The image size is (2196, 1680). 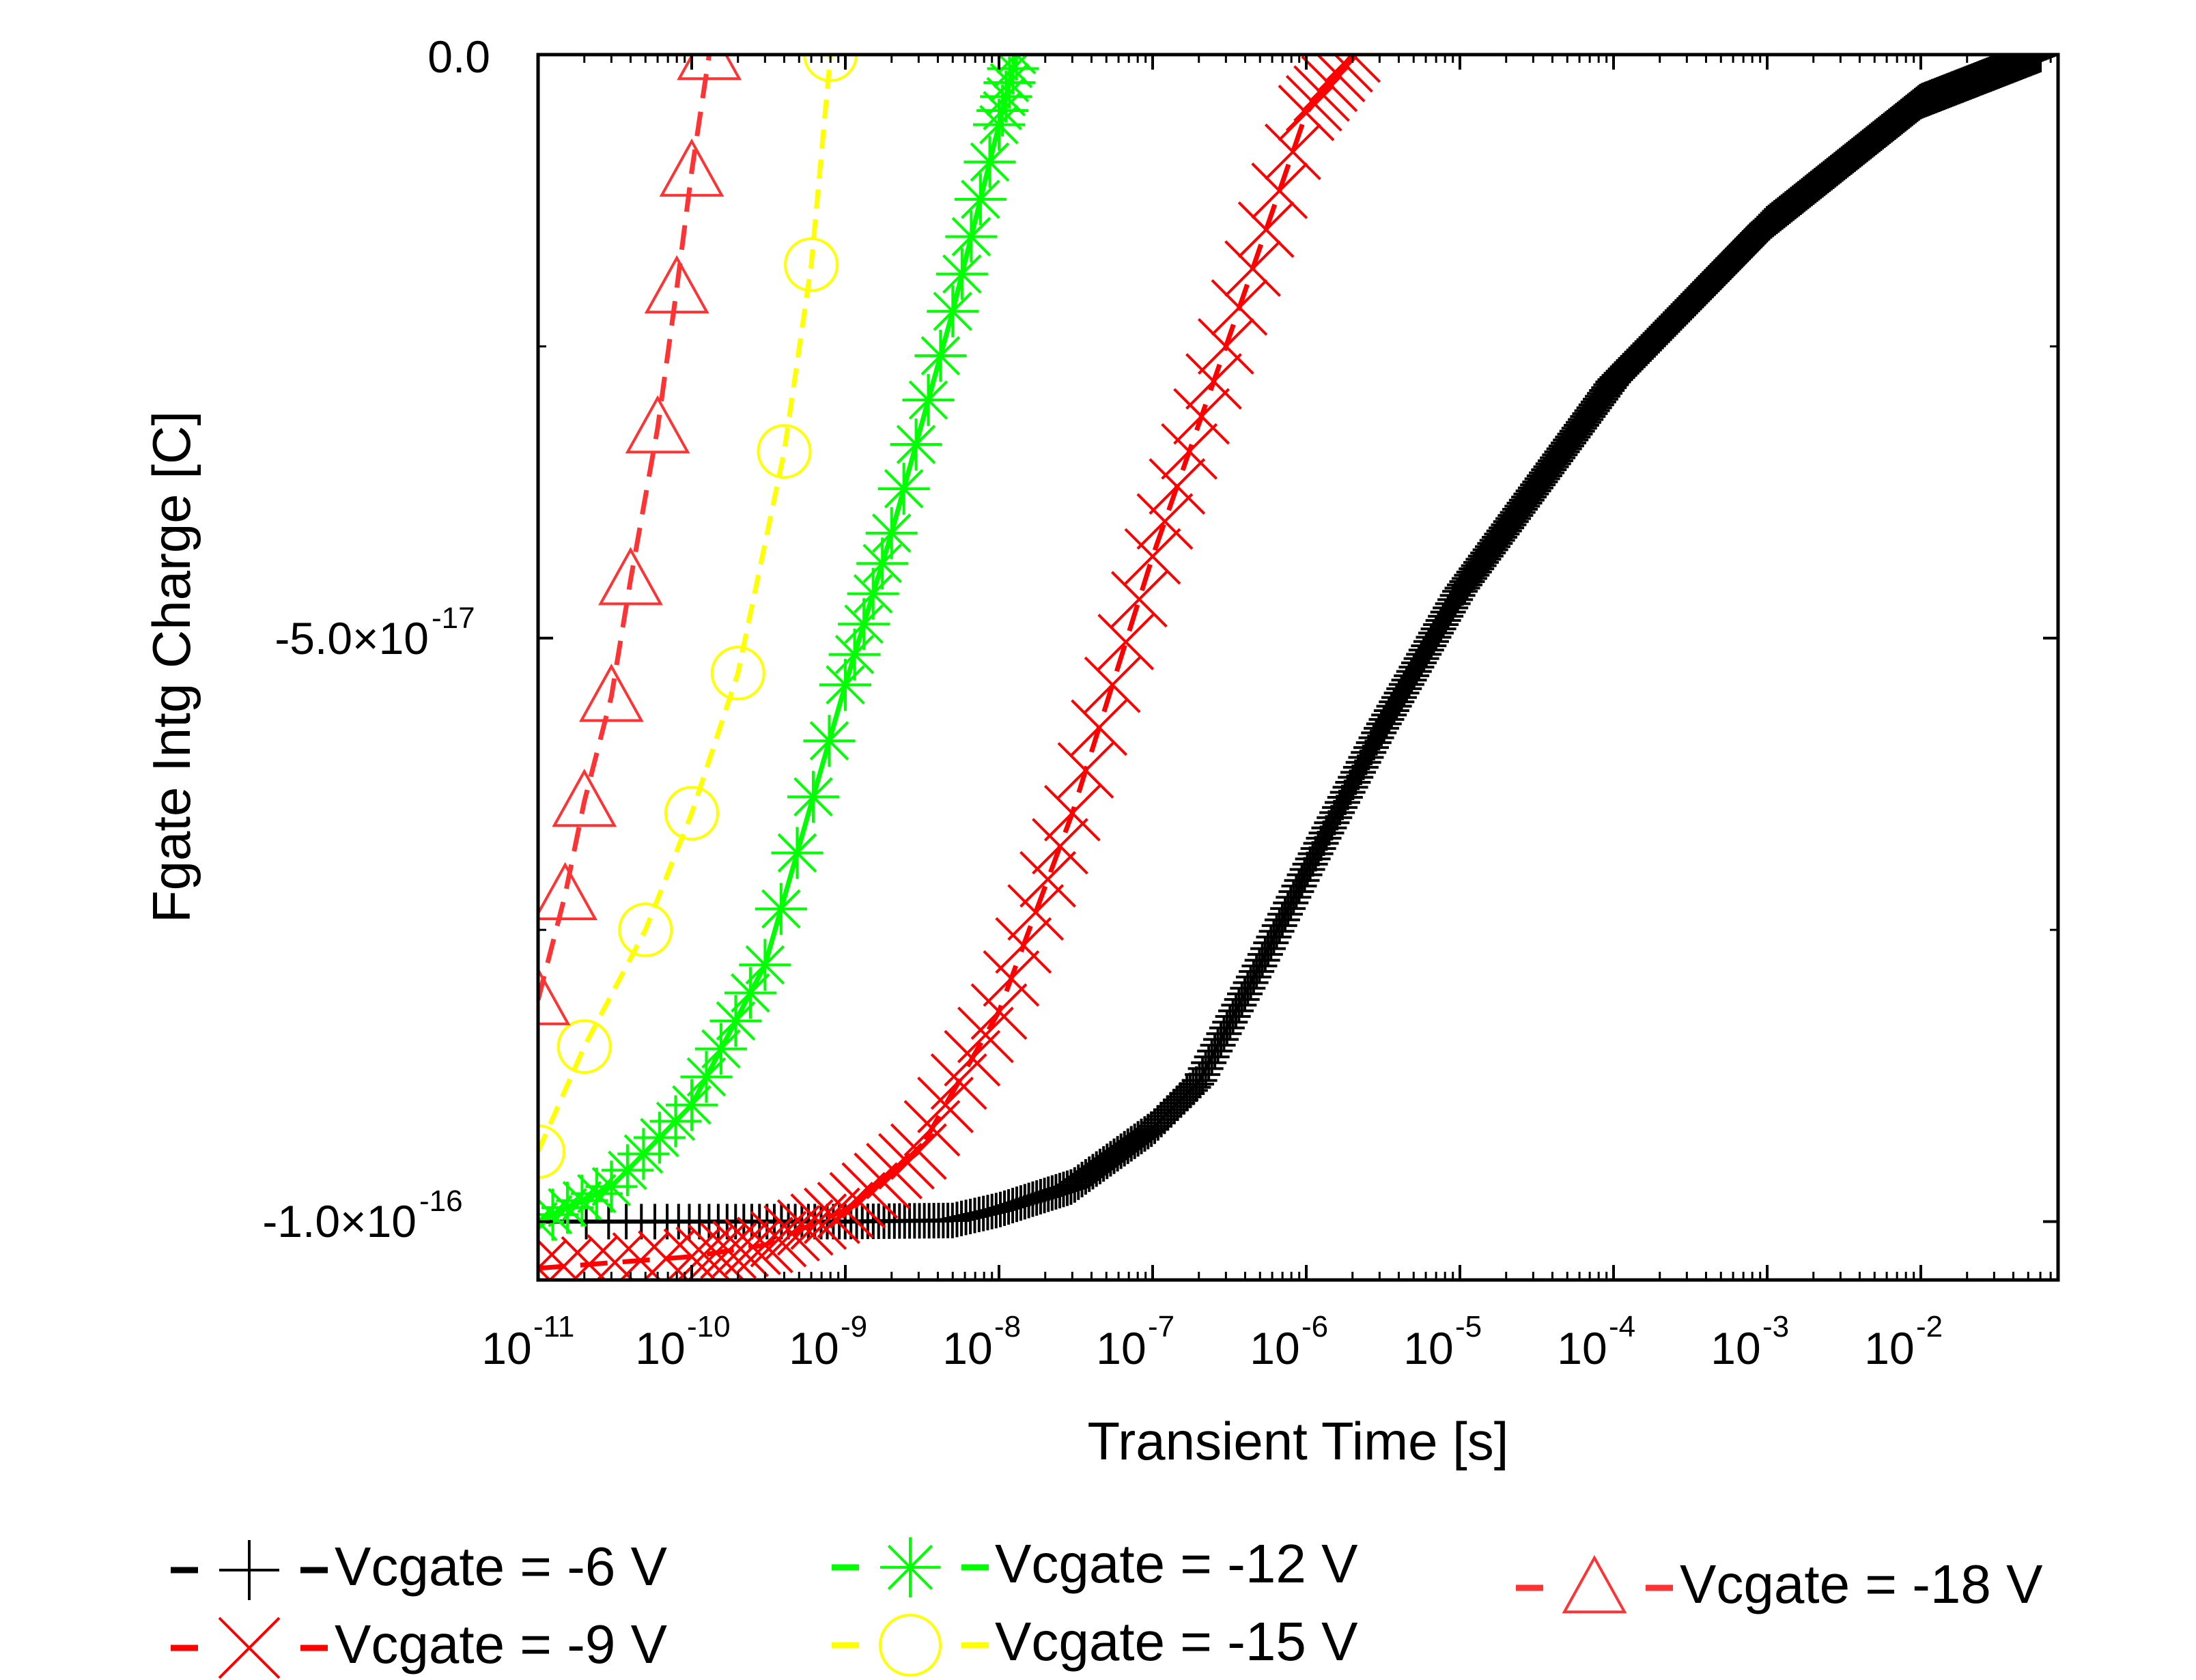 What do you see at coordinates (339, 1221) in the screenshot?
I see `y-tick-label: -1.0×10` at bounding box center [339, 1221].